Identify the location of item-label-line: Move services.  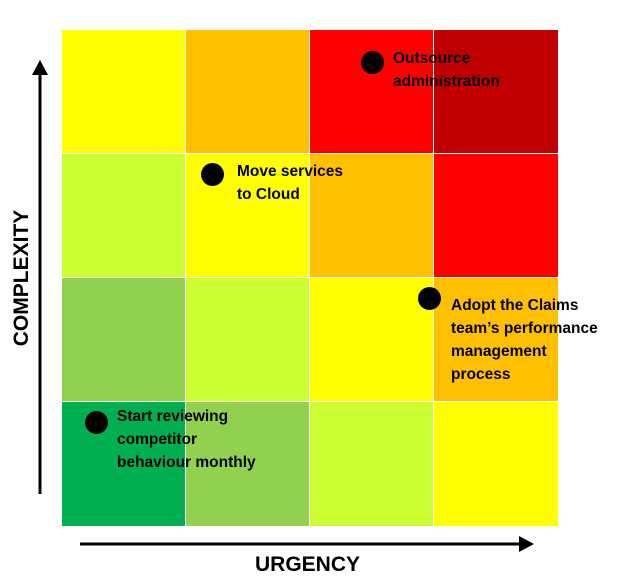
(290, 171).